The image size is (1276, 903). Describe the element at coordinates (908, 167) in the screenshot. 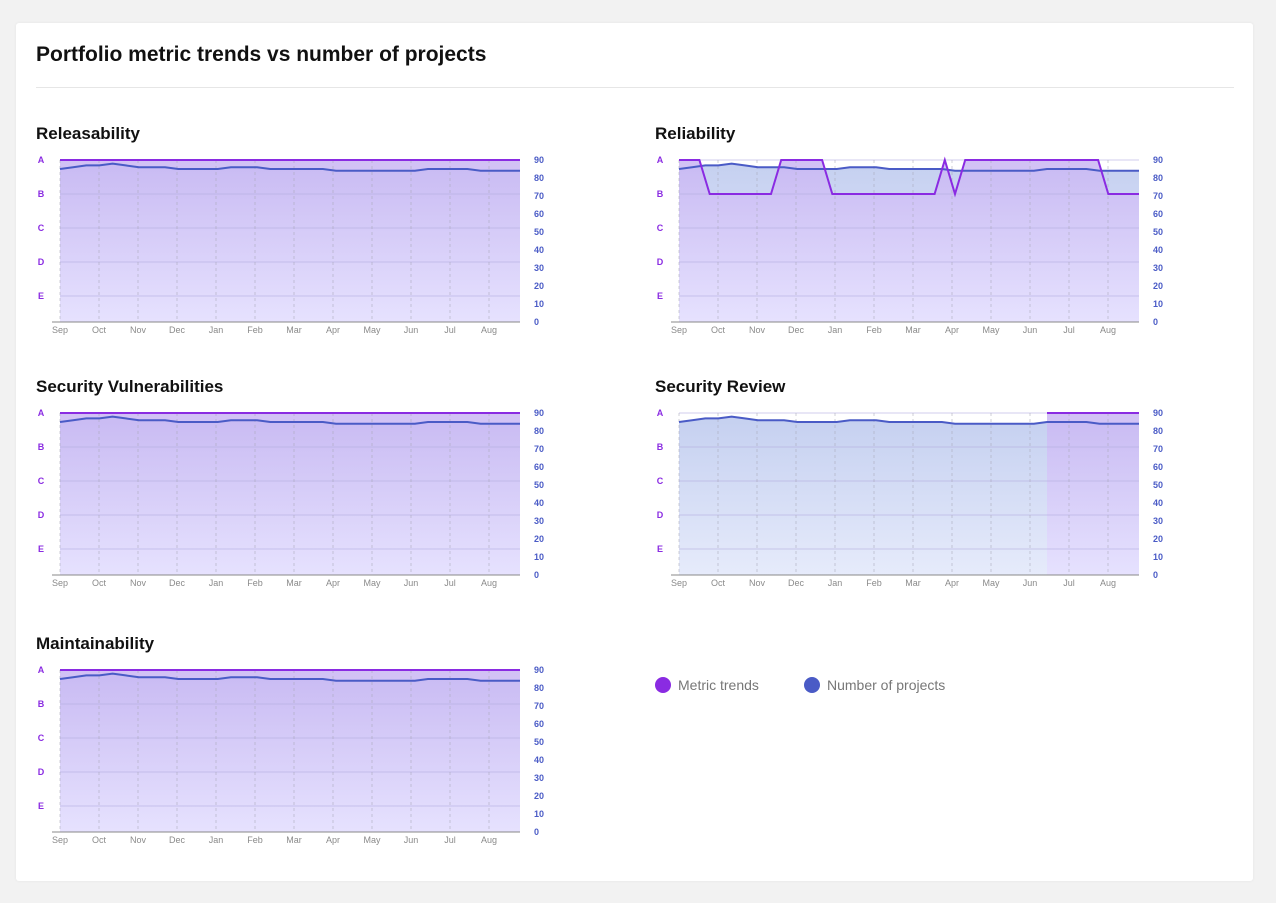

I see `projects-line` at that location.